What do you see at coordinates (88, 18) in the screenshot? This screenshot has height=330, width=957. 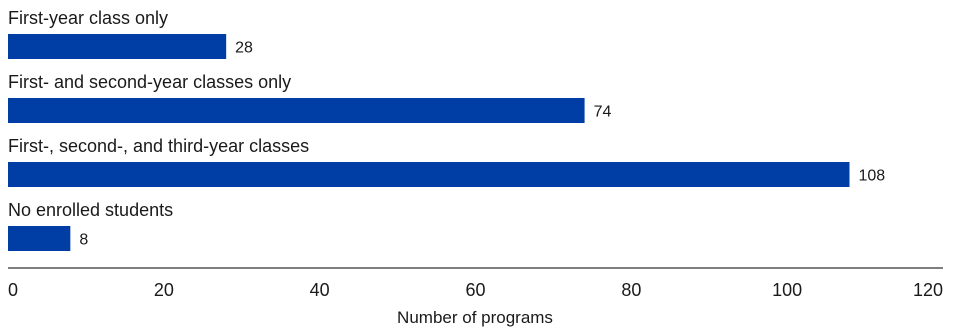 I see `category-label: First-year class only` at bounding box center [88, 18].